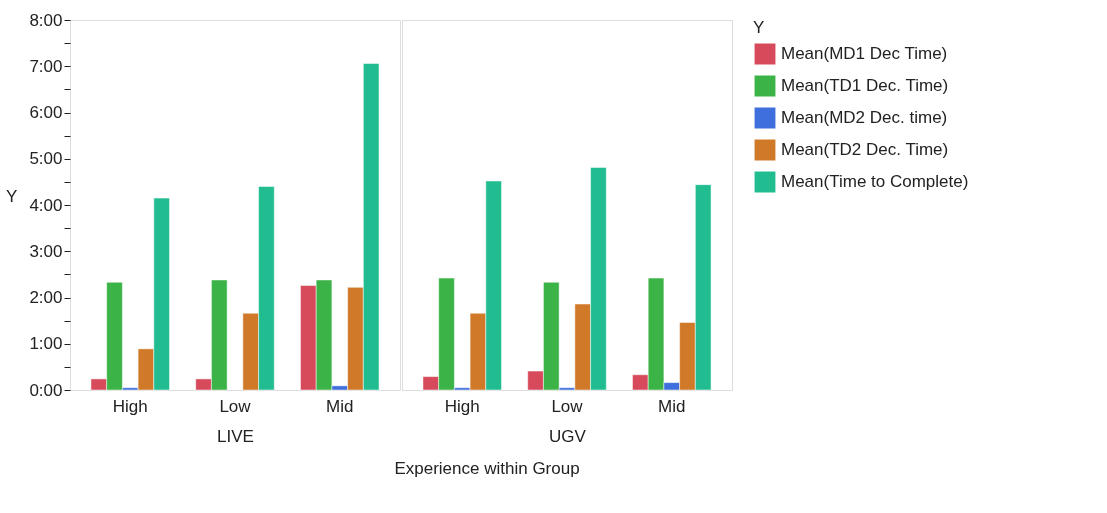 This screenshot has width=1107, height=513. Describe the element at coordinates (235, 436) in the screenshot. I see `x-axis-title: LIVE` at that location.